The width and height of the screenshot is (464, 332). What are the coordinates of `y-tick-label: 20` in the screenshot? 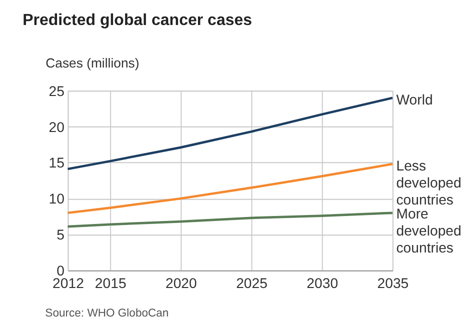 It's located at (56, 126).